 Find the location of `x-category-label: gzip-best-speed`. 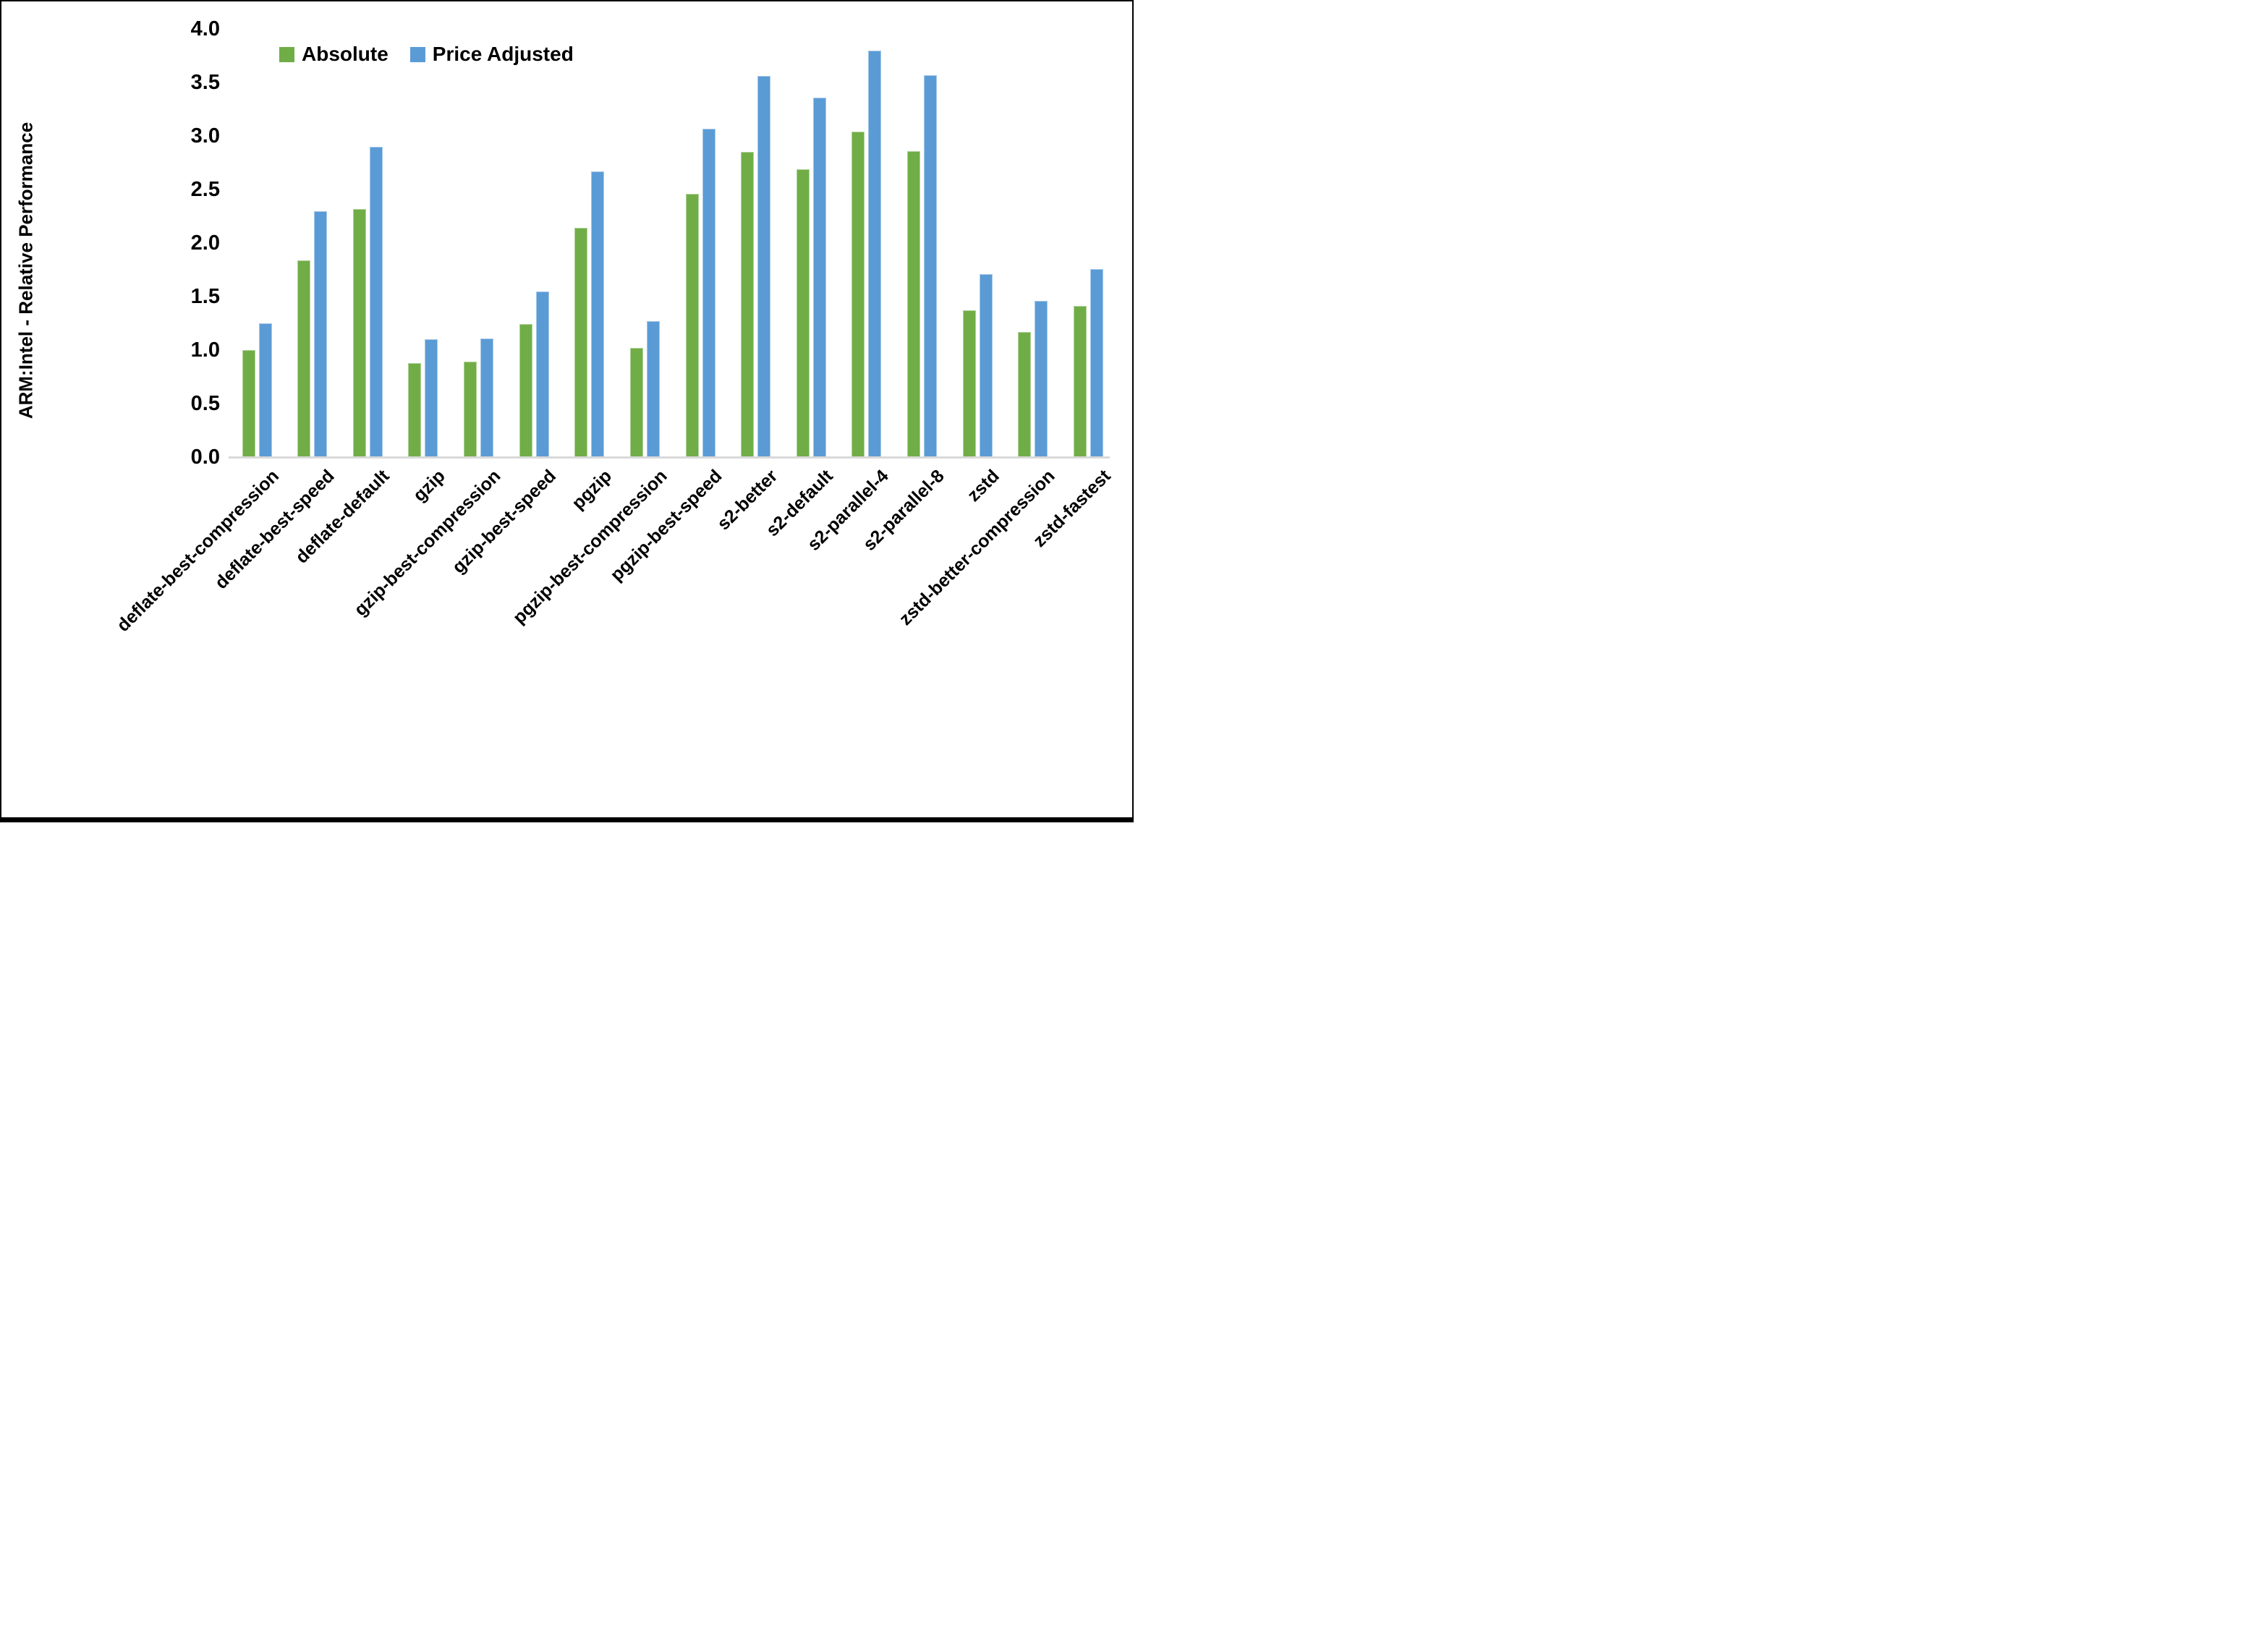

x-category-label: gzip-best-speed is located at coordinates (504, 522).